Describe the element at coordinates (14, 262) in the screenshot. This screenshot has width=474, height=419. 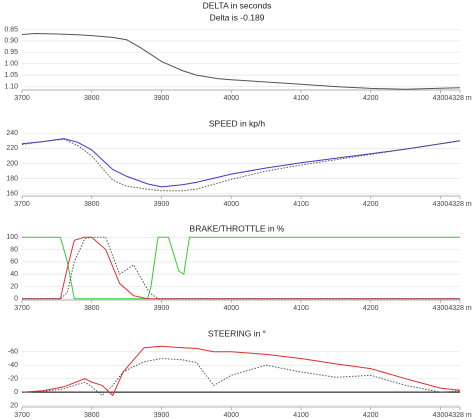
I see `y-tick-label: 60` at that location.